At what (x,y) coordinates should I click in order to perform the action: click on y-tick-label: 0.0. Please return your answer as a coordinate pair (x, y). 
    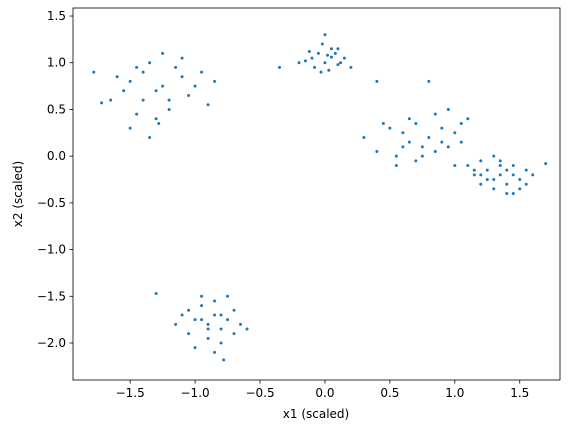
    Looking at the image, I should click on (56, 156).